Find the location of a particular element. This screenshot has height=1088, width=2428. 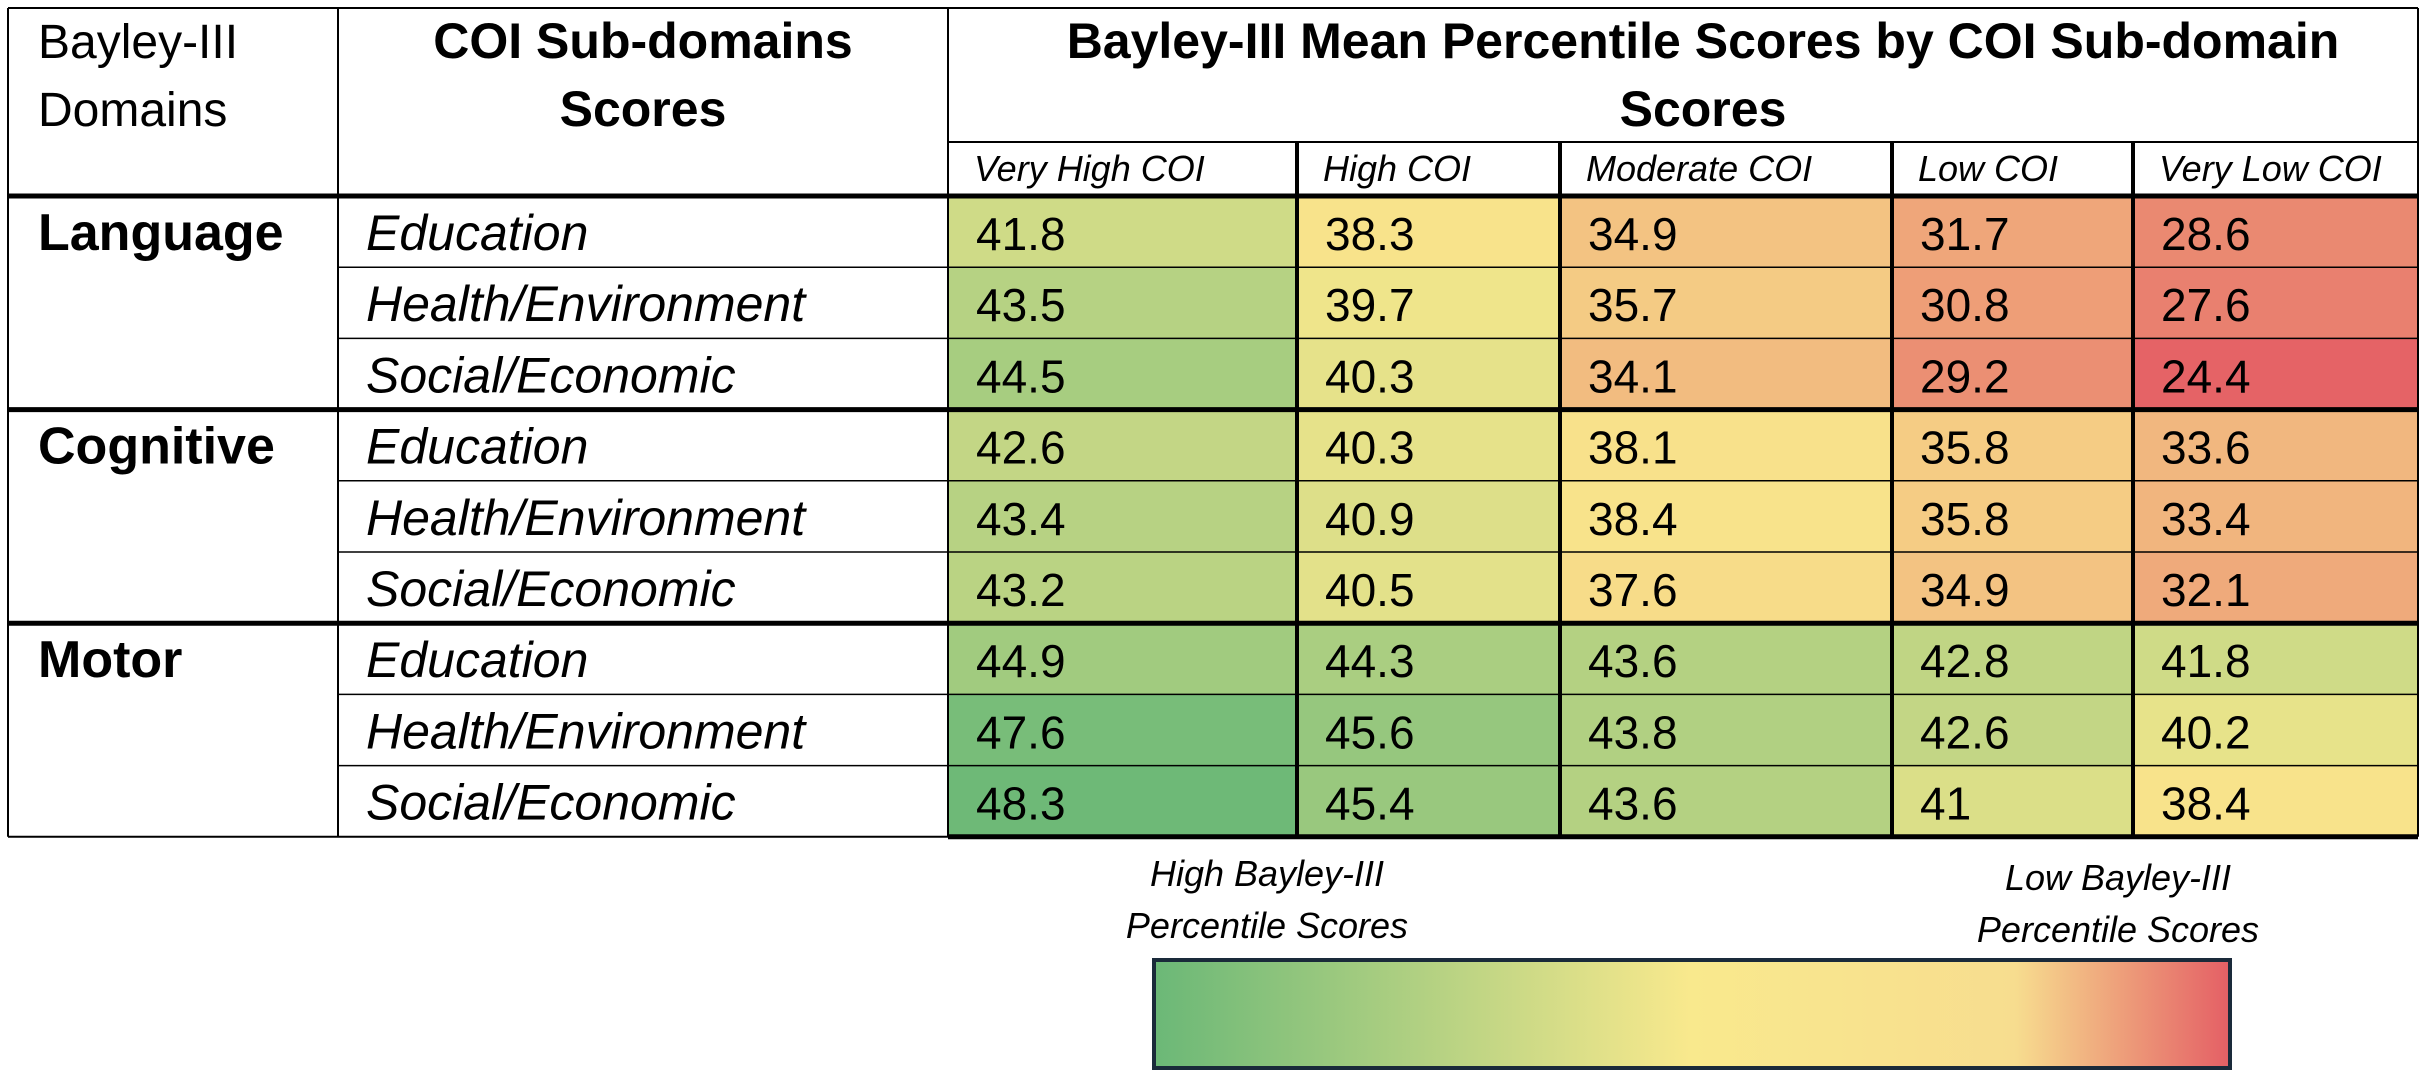

column-header: High COI is located at coordinates (1397, 168).